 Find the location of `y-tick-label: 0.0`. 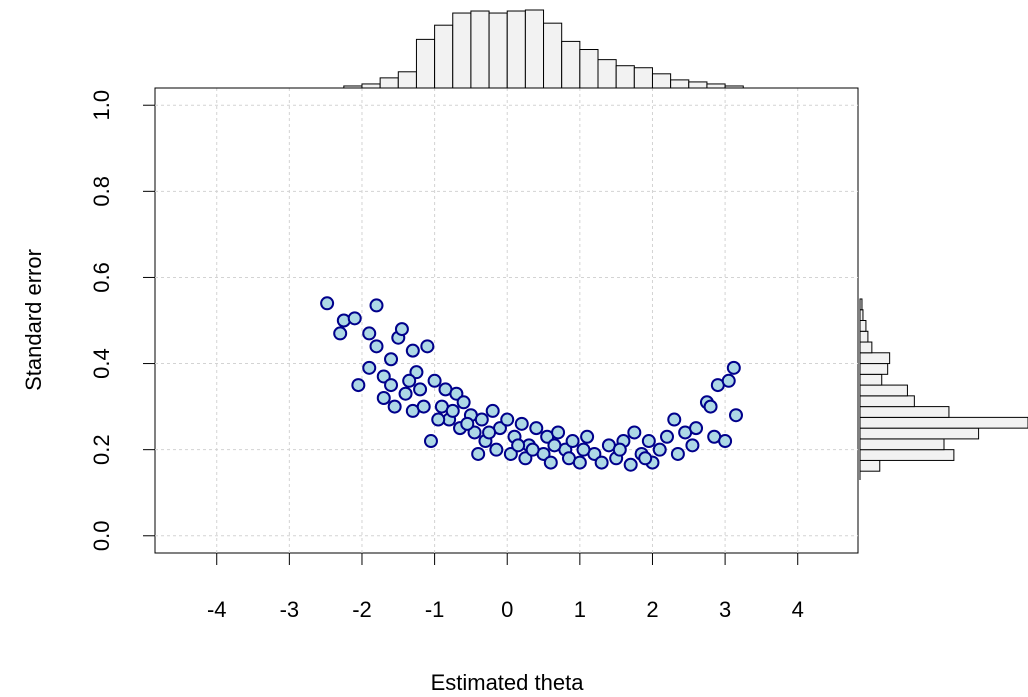

y-tick-label: 0.0 is located at coordinates (101, 535).